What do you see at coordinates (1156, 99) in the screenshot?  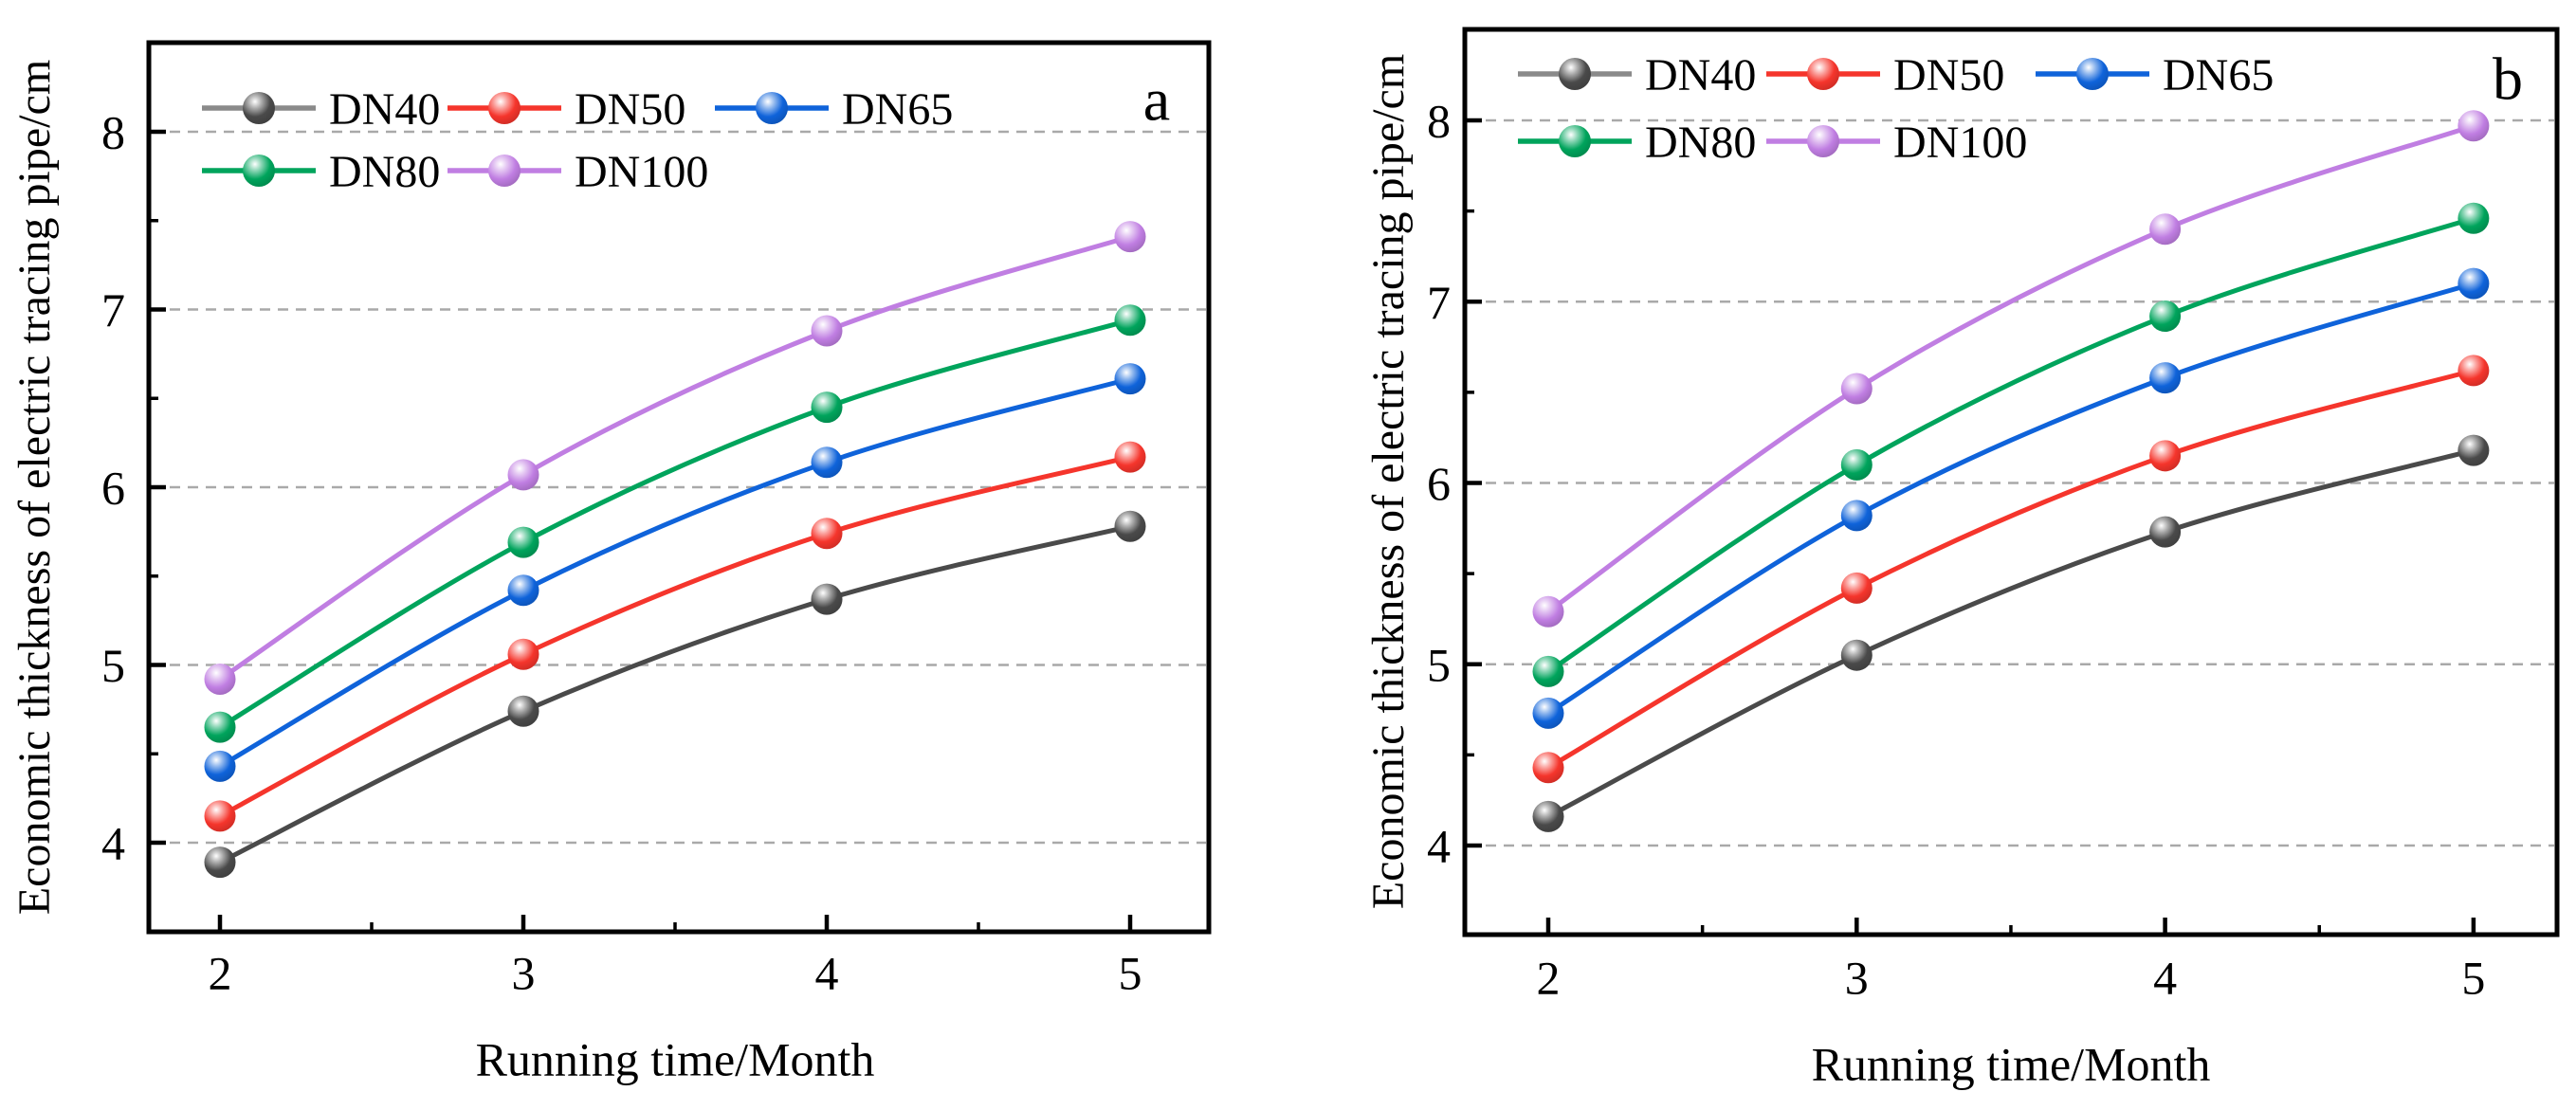 I see `panel-letter-a: a` at bounding box center [1156, 99].